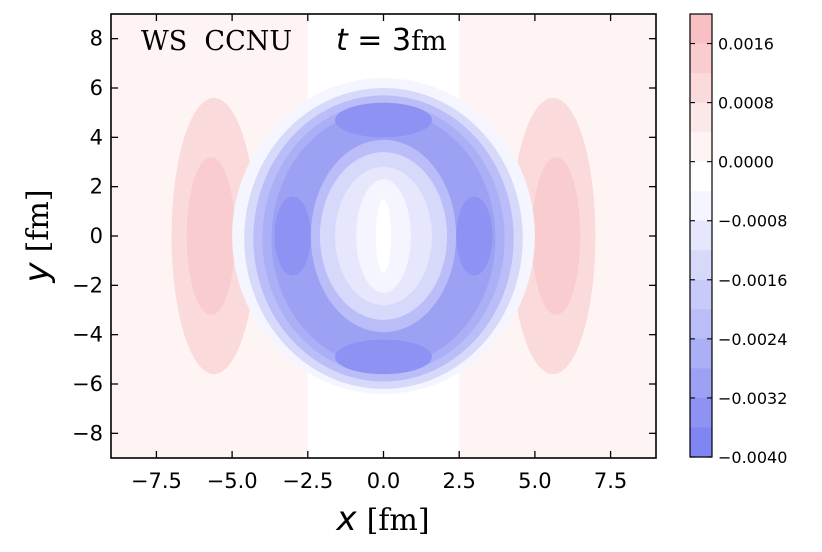  What do you see at coordinates (87, 384) in the screenshot?
I see `y-tick-label-1: −6` at bounding box center [87, 384].